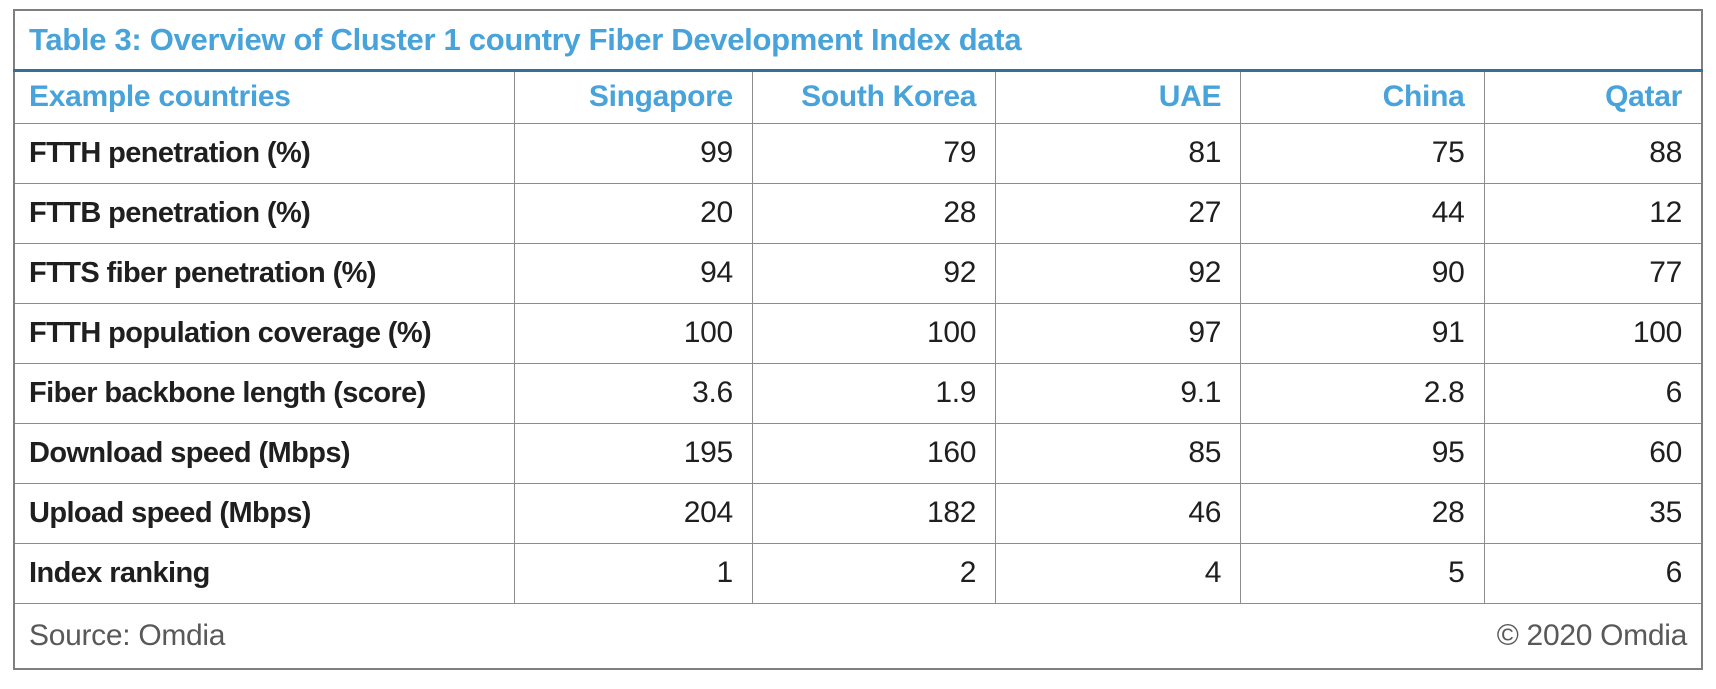  What do you see at coordinates (1362, 153) in the screenshot?
I see `data-cell: 75` at bounding box center [1362, 153].